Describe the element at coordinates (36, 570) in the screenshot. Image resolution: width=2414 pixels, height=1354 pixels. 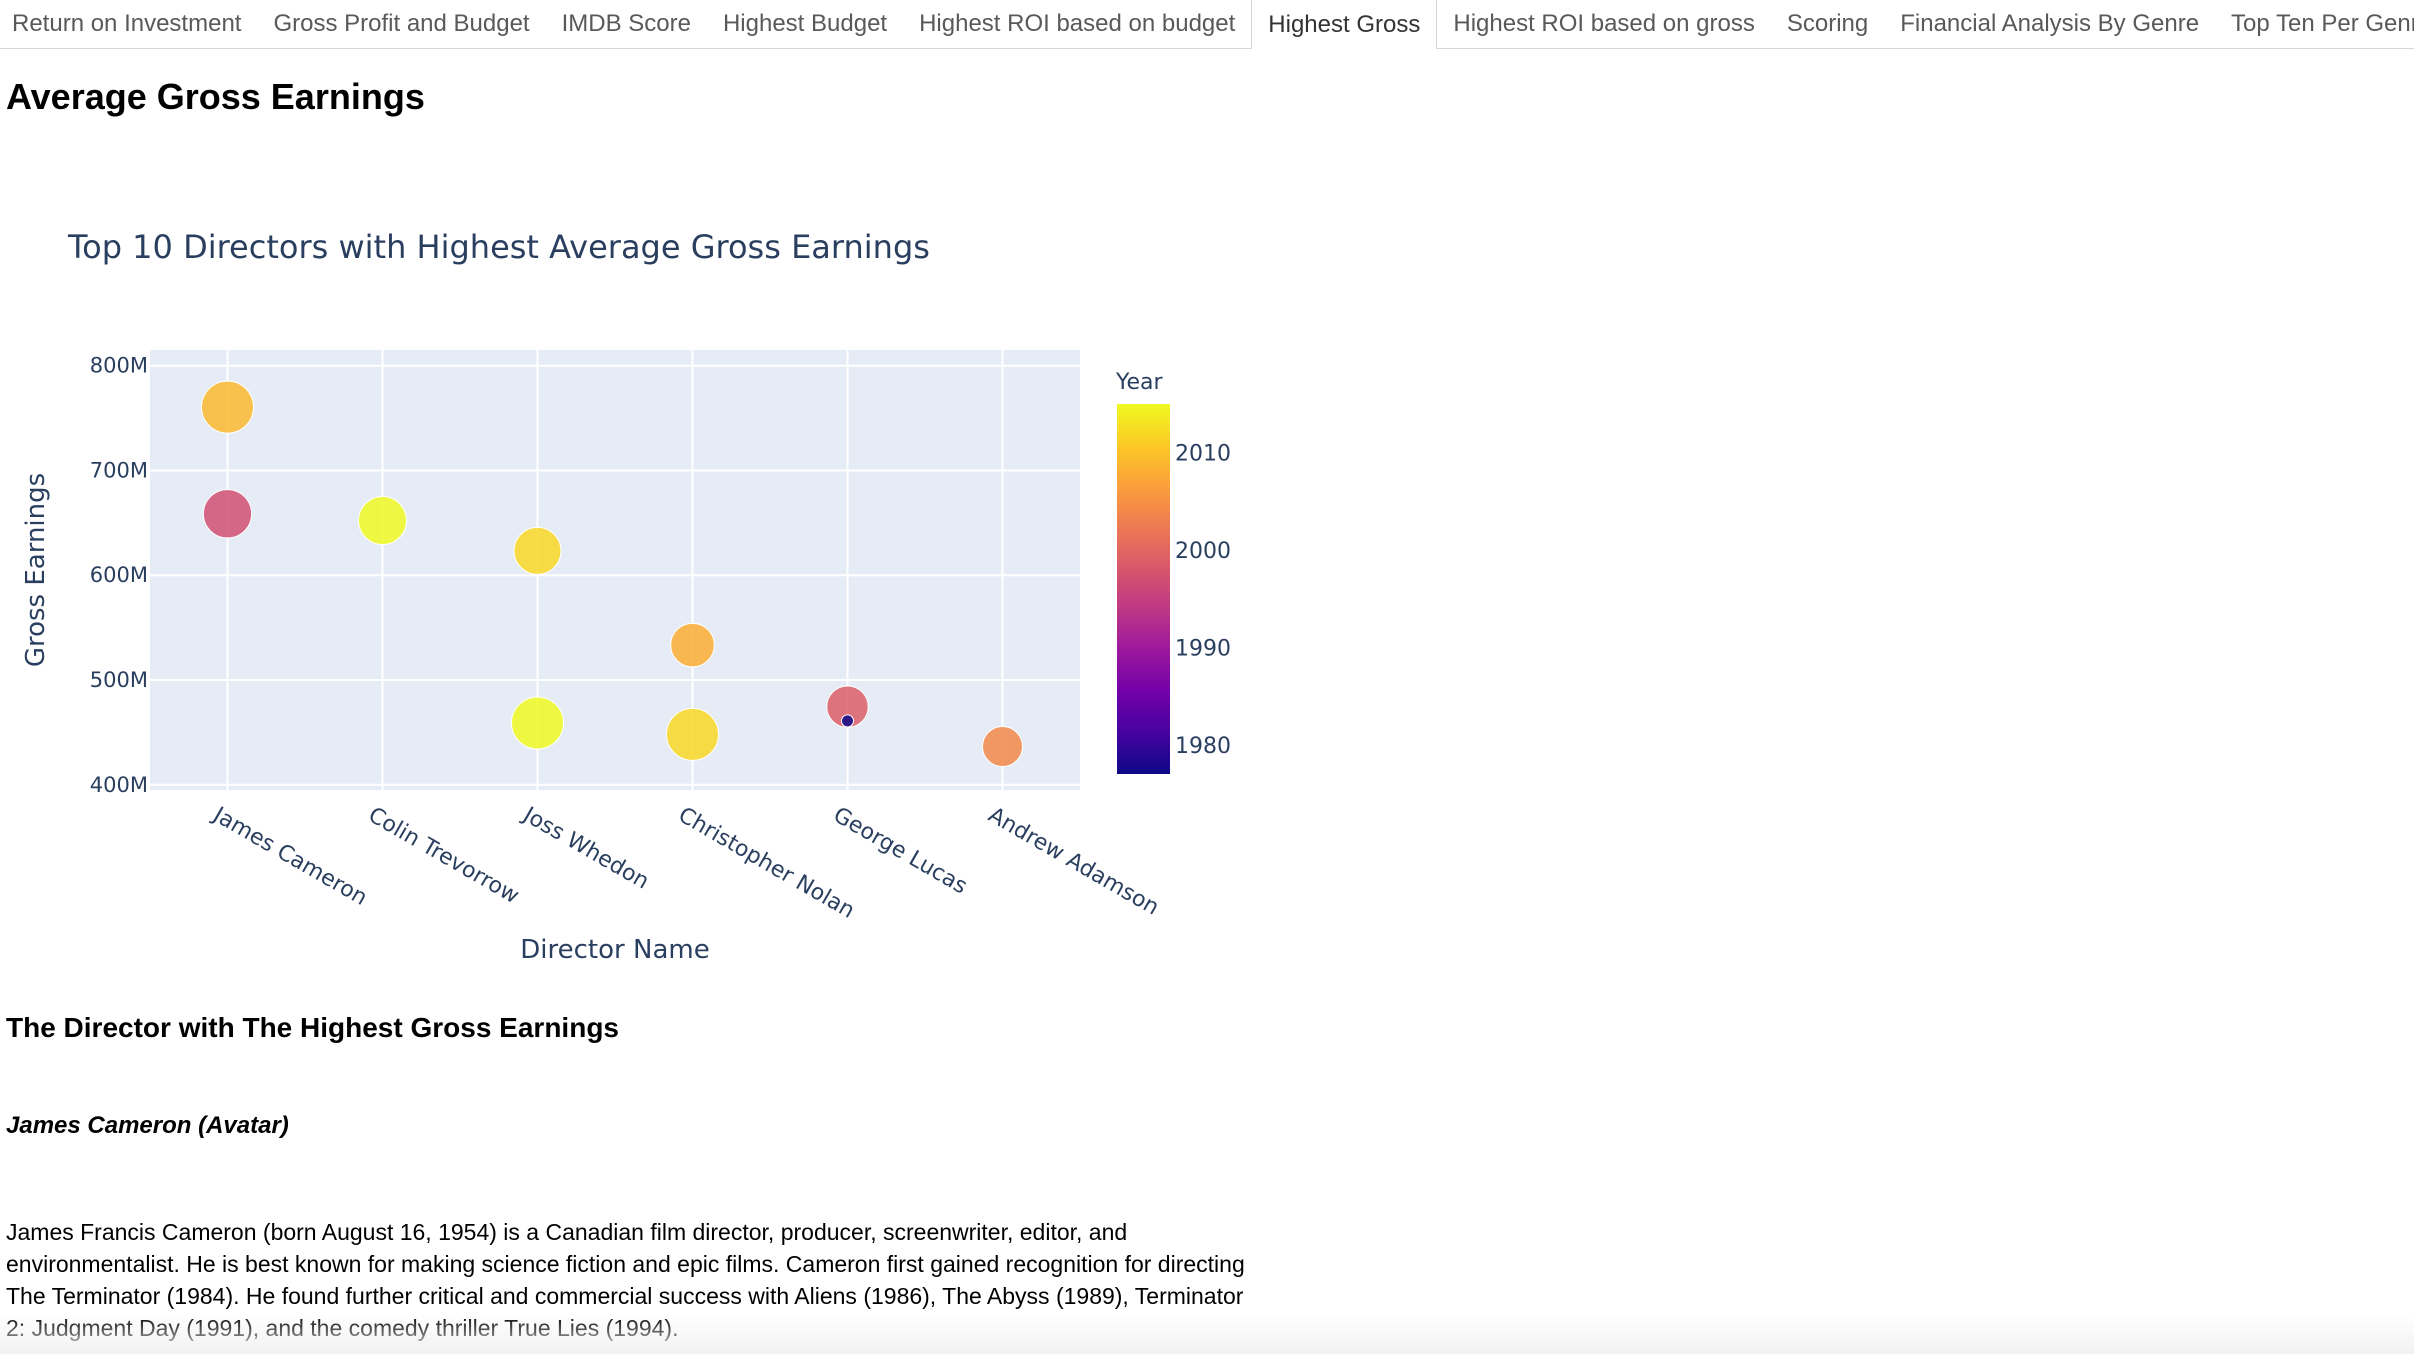
I see `y-axis-title: Gross Earnings` at that location.